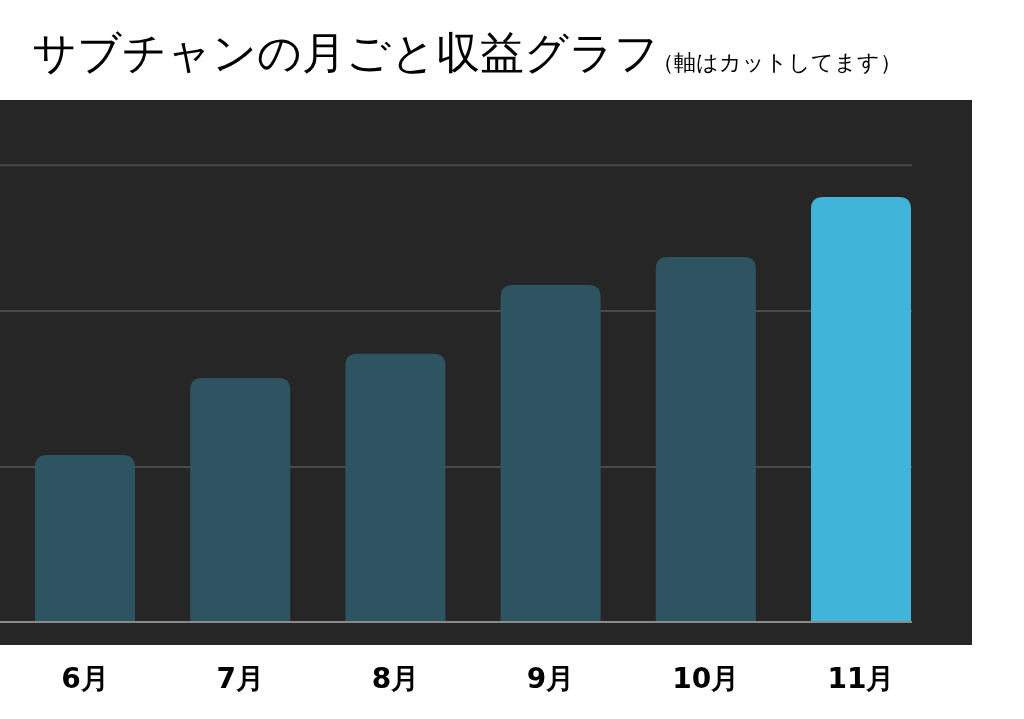 The height and width of the screenshot is (719, 1024). Describe the element at coordinates (395, 678) in the screenshot. I see `x-tick-label: 8月` at that location.